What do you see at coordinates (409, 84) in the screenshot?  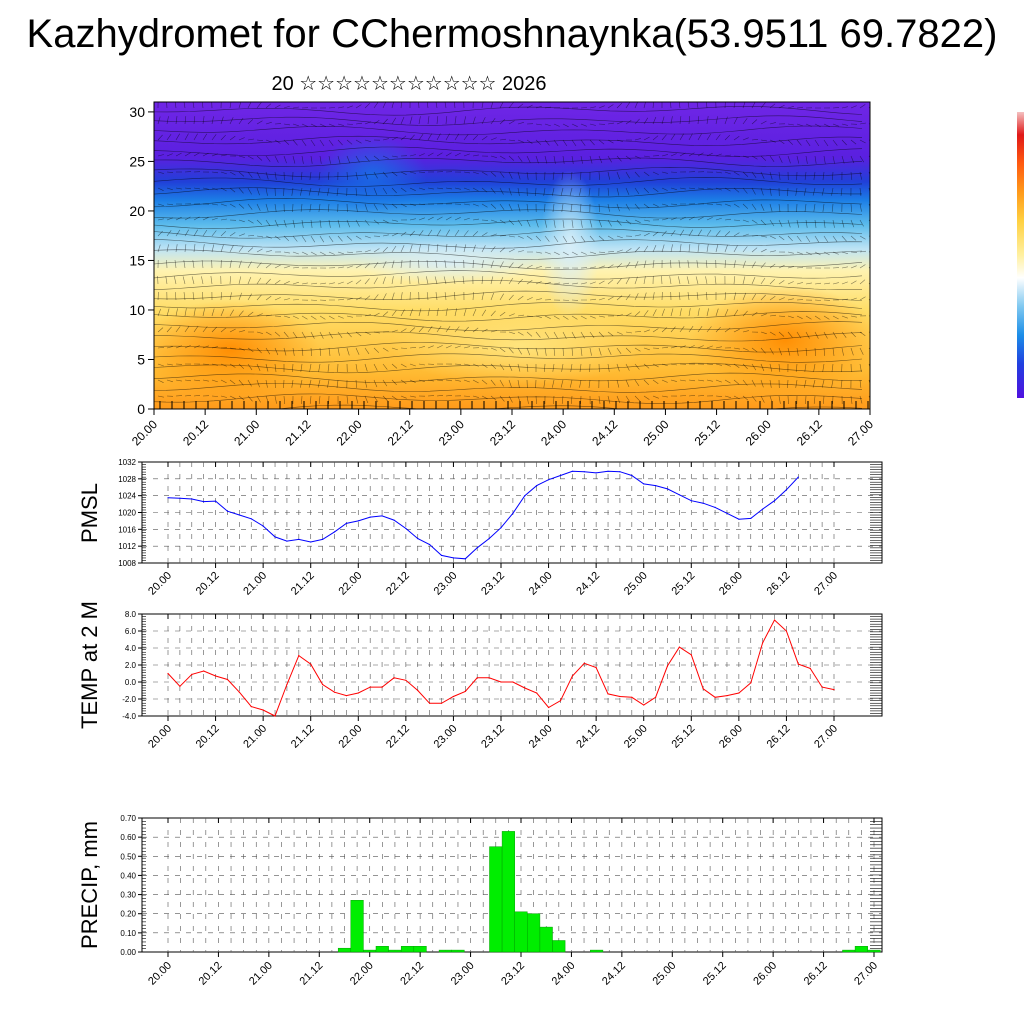 I see `chart-subtitle: 20 ☆☆☆☆☆☆☆☆☆☆☆ 2026` at bounding box center [409, 84].